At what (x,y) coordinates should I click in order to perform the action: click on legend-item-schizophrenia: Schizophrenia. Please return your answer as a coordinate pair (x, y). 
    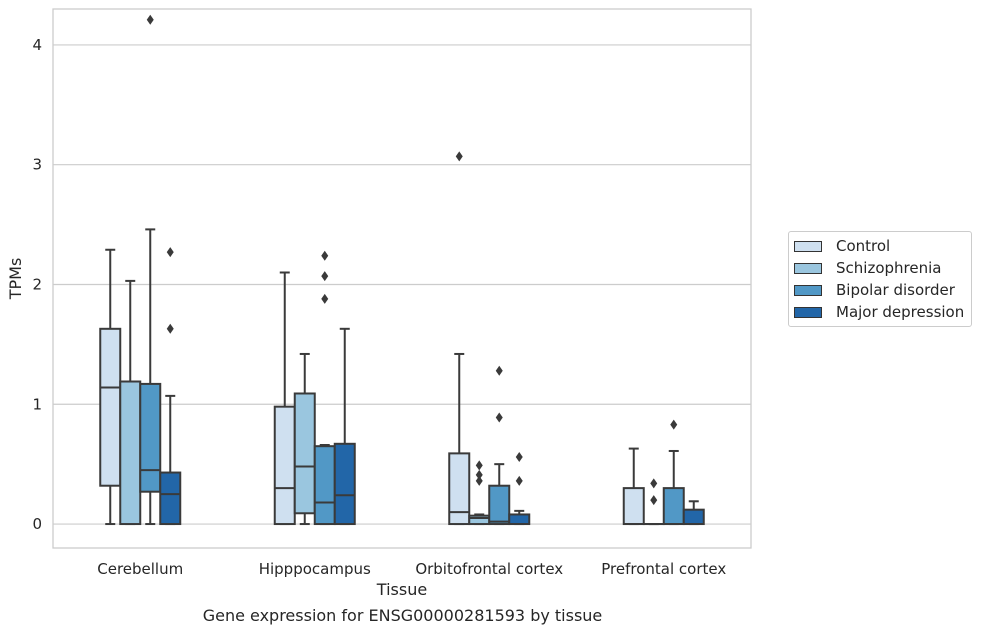
    Looking at the image, I should click on (867, 268).